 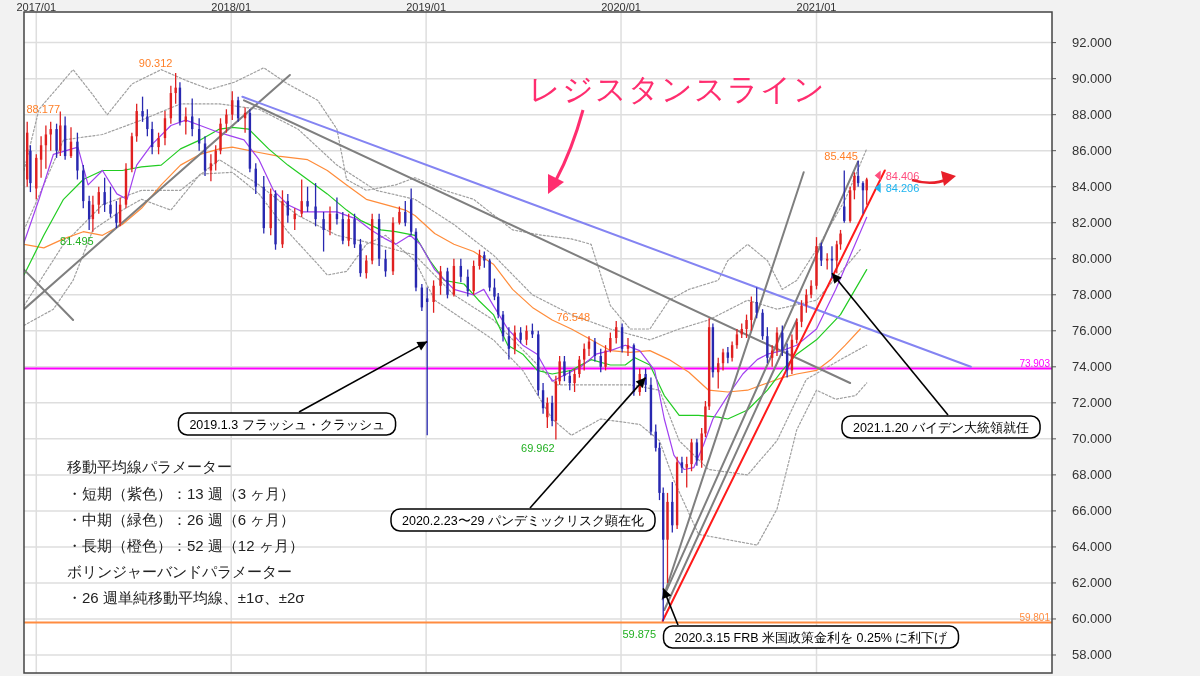 I want to click on ref-line-label: 73.903, so click(x=1035, y=363).